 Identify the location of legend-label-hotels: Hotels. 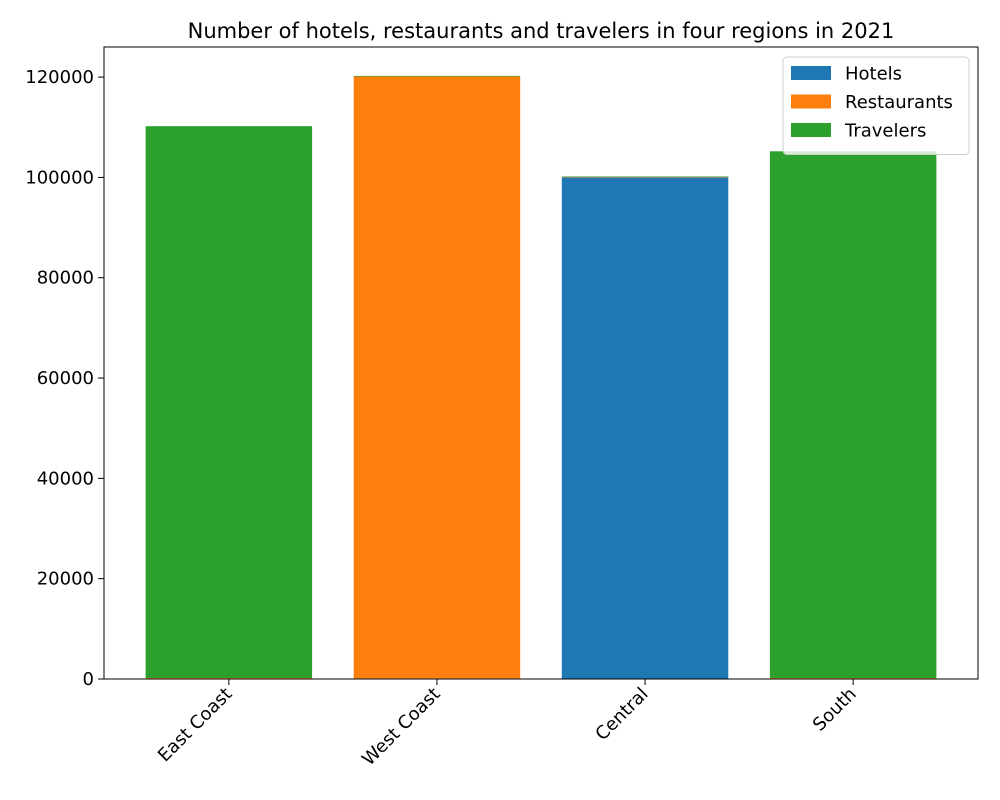
(873, 74).